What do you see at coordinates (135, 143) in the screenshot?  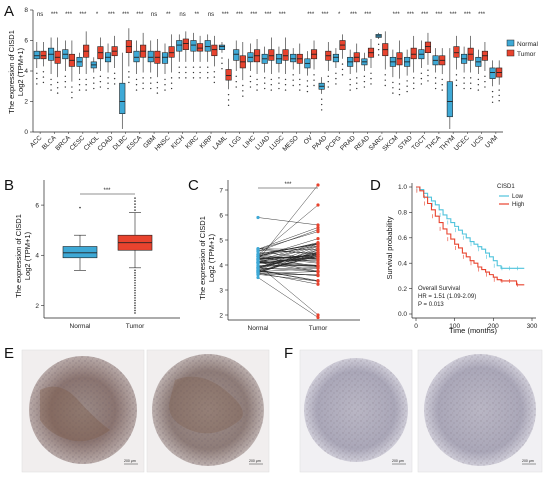 I see `panel-a-xtick-label-7: ESCA` at bounding box center [135, 143].